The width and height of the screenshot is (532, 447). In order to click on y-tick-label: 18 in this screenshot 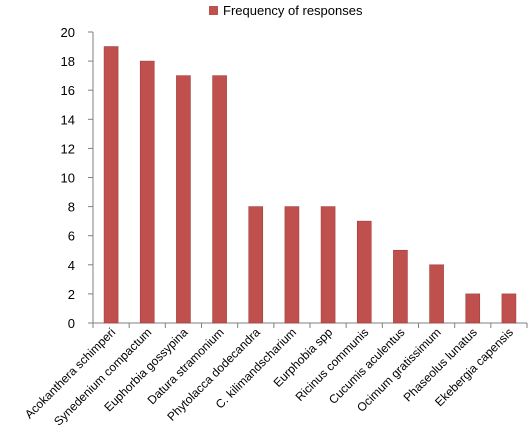, I will do `click(68, 61)`.